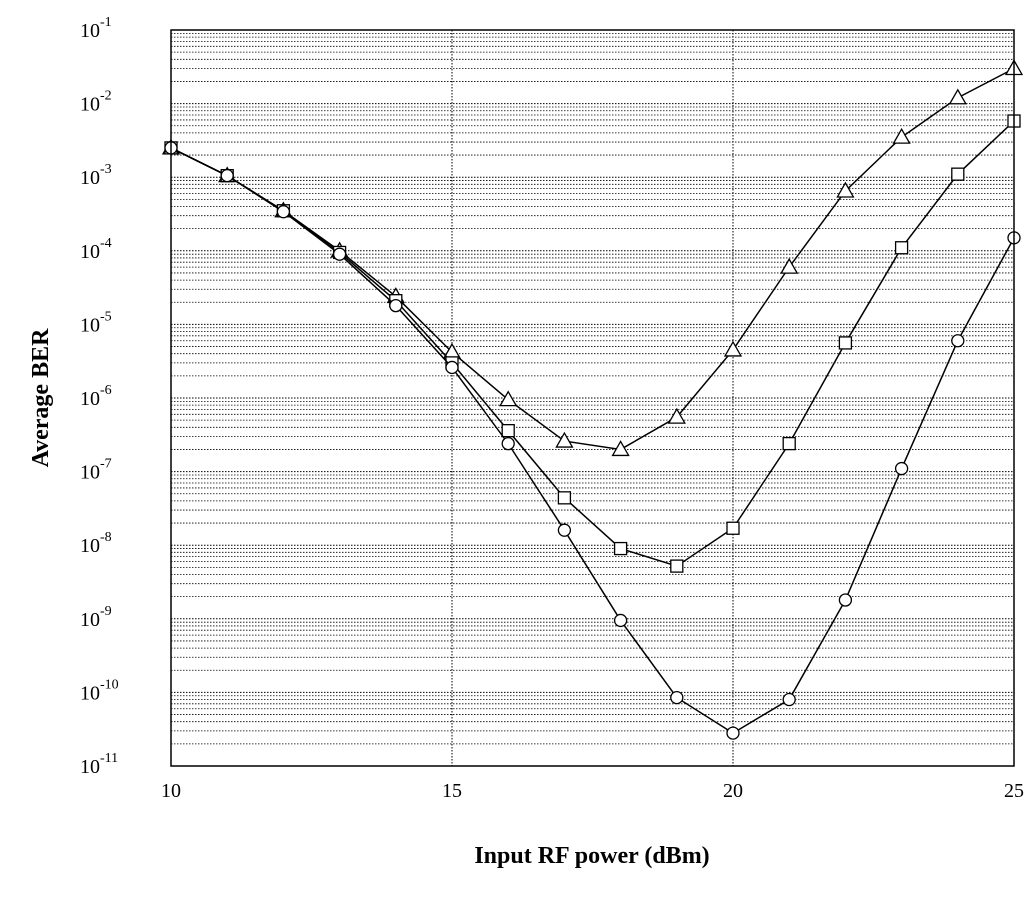 This screenshot has height=904, width=1033. I want to click on x-axis-title: Input RF power (dBm), so click(591, 856).